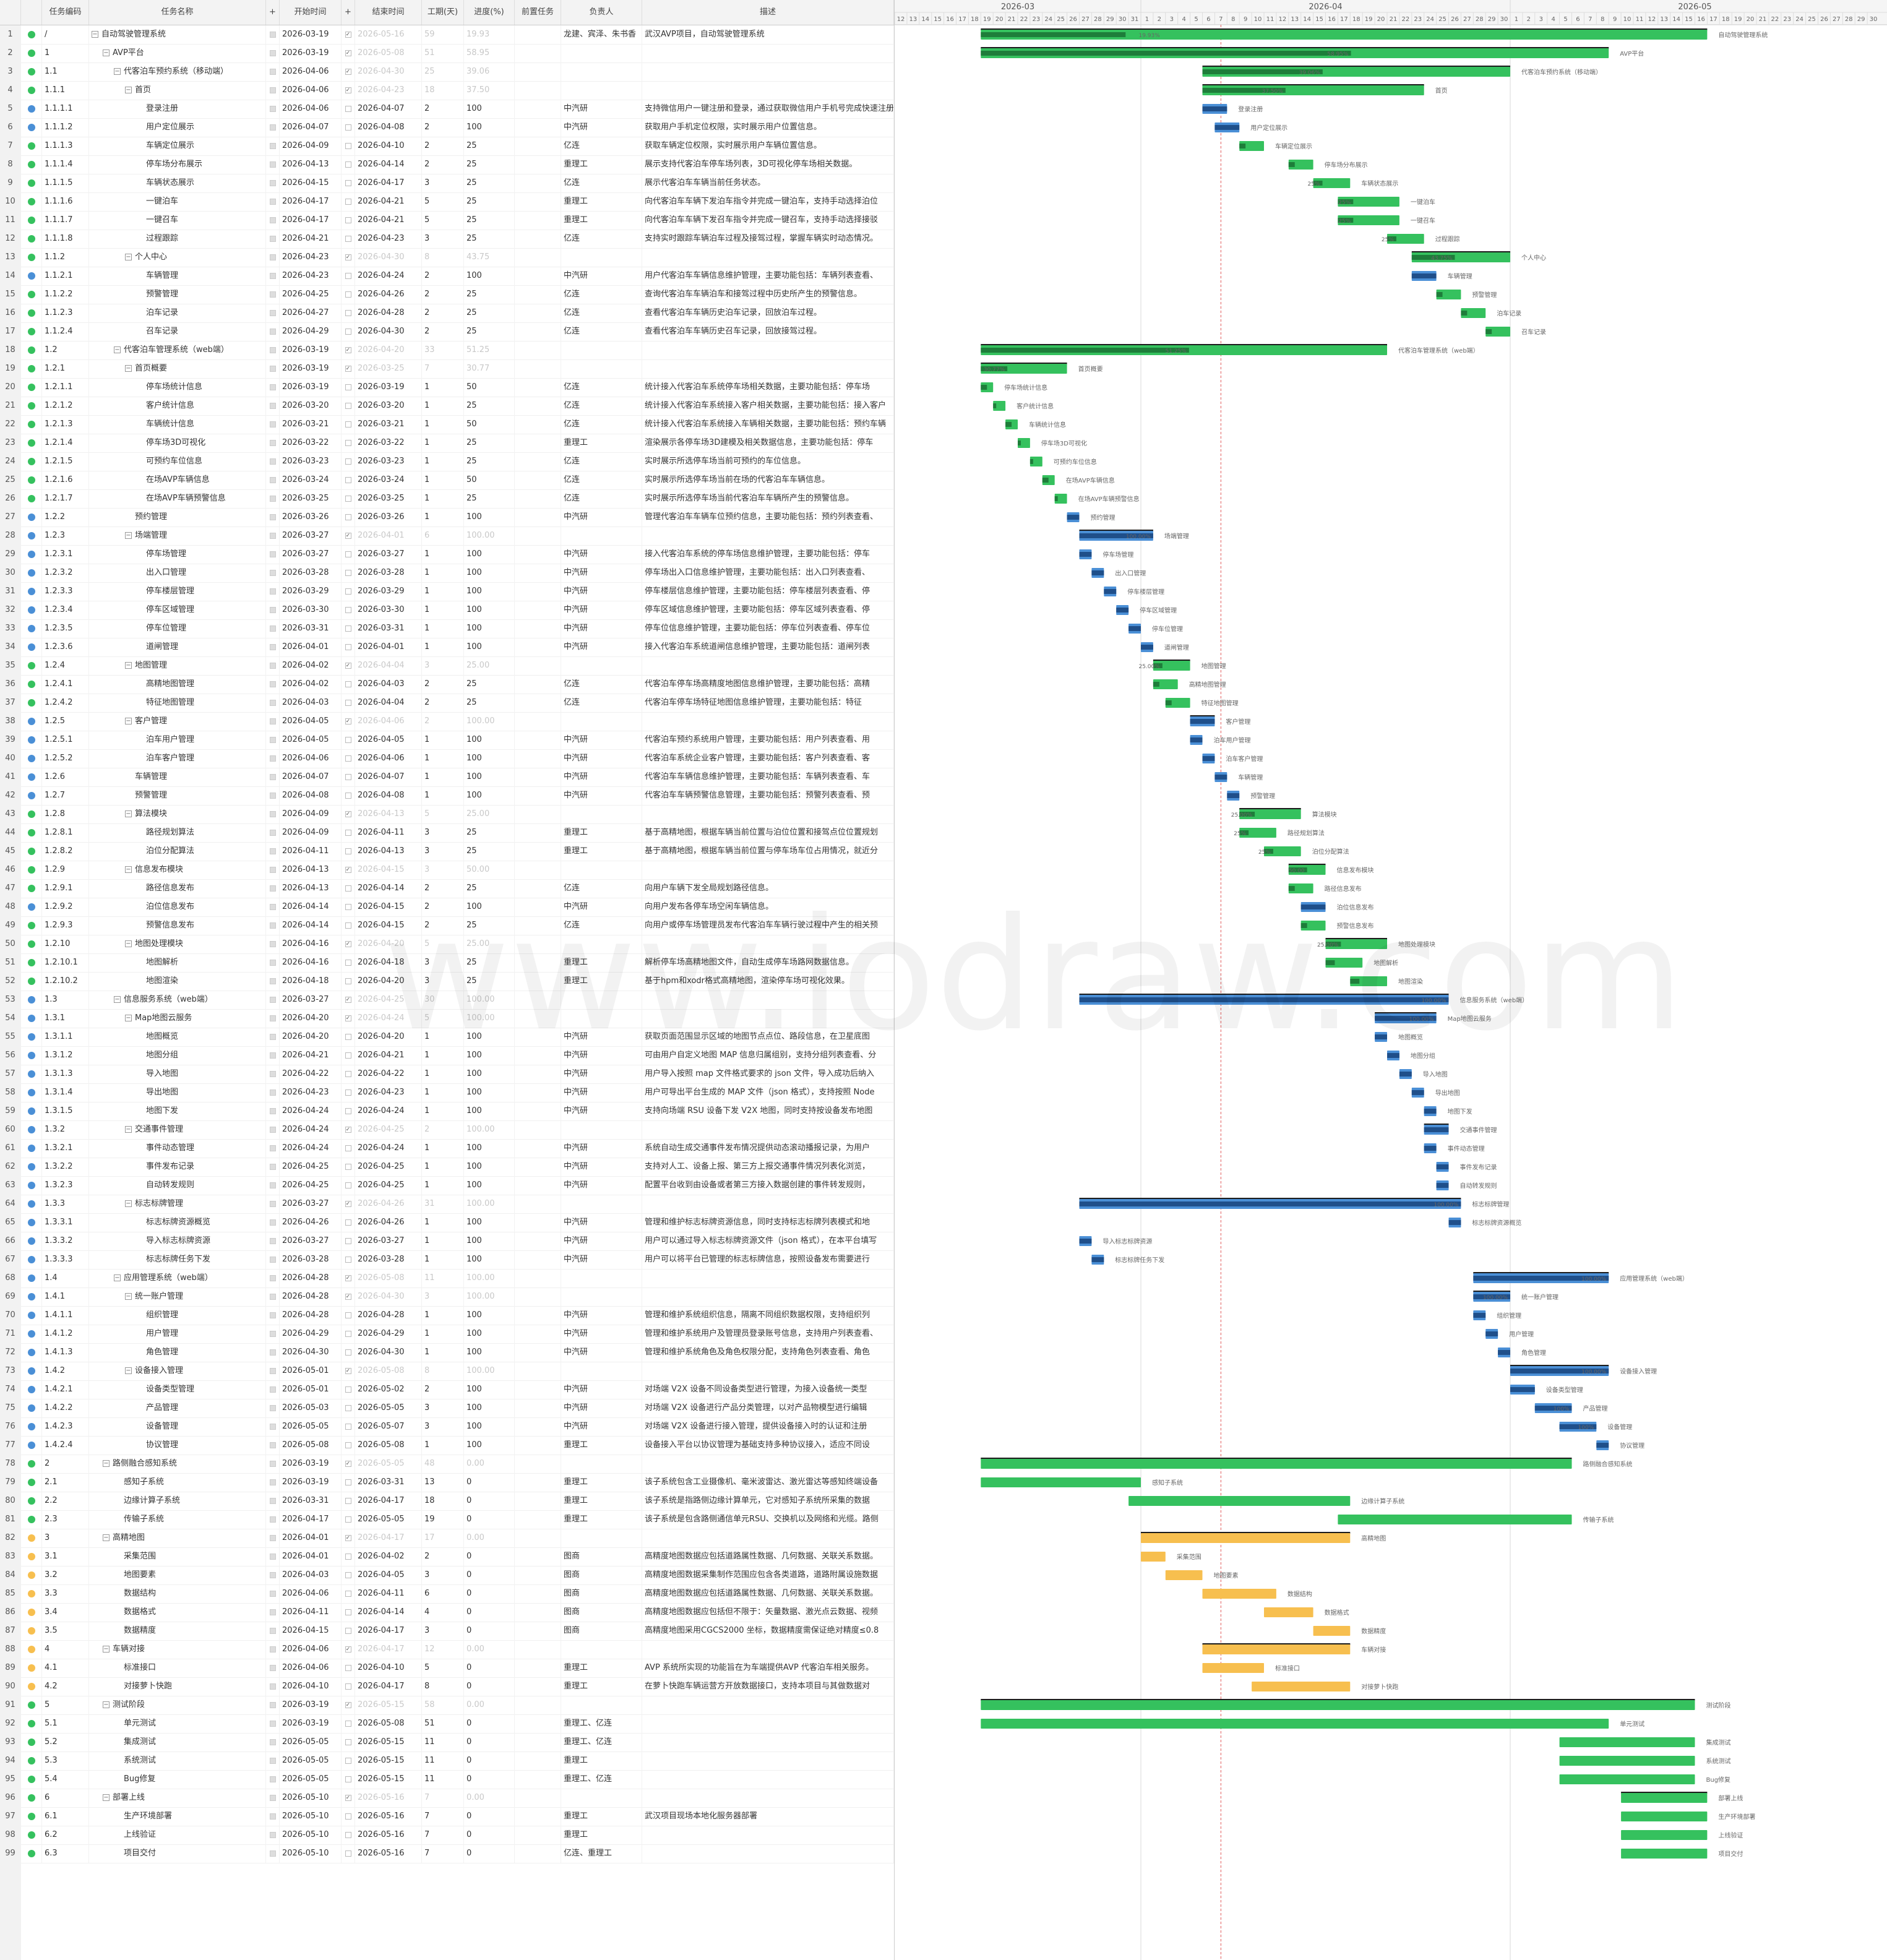 This screenshot has height=1960, width=1887. I want to click on table-row: 78 2− 路侧融合感知系统 2026-03-19 ✓ 2026-05-05 48 0.00, so click(447, 1464).